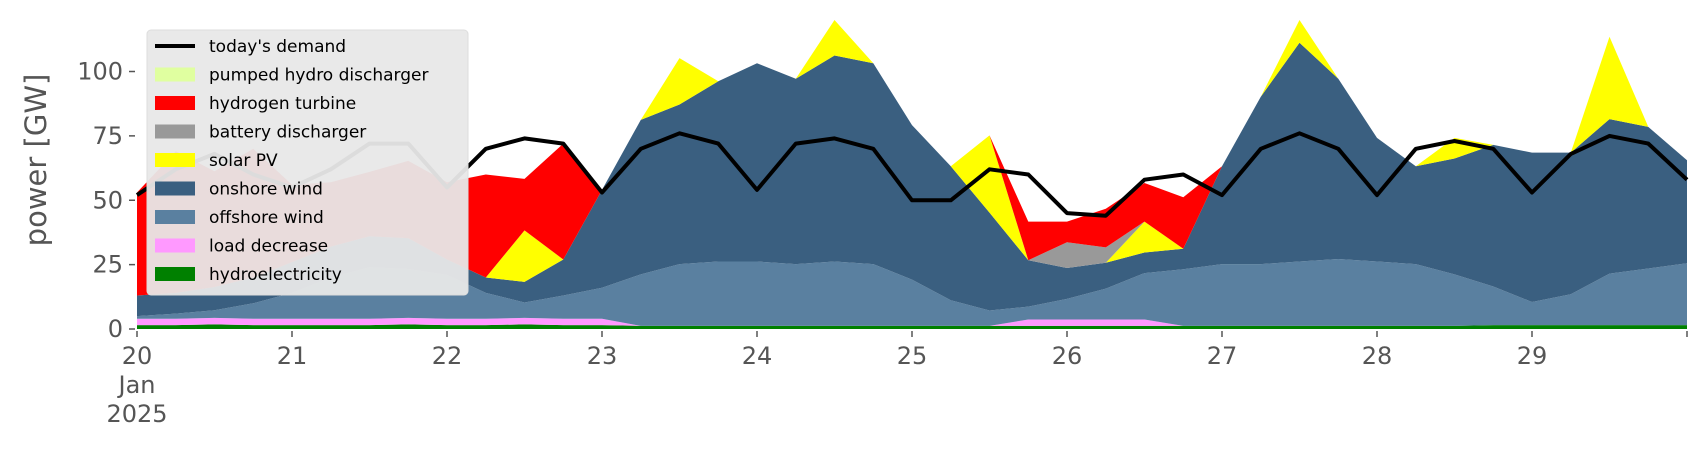 The width and height of the screenshot is (1706, 460). What do you see at coordinates (912, 321) in the screenshot?
I see `area-load-decrease` at bounding box center [912, 321].